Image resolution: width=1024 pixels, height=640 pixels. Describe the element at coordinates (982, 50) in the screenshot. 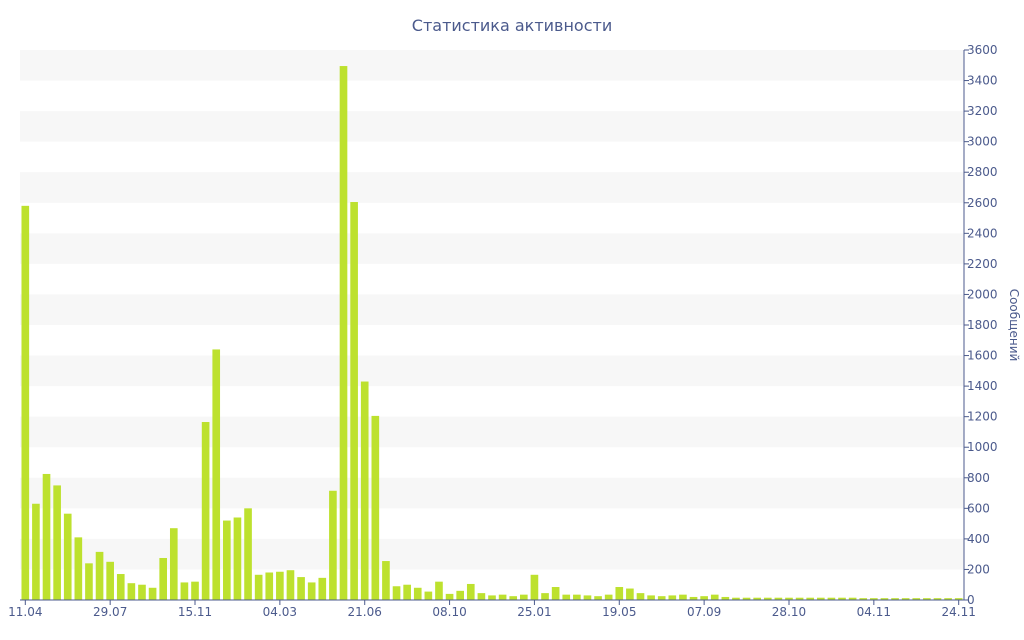

I see `y-tick-label: 3600` at that location.